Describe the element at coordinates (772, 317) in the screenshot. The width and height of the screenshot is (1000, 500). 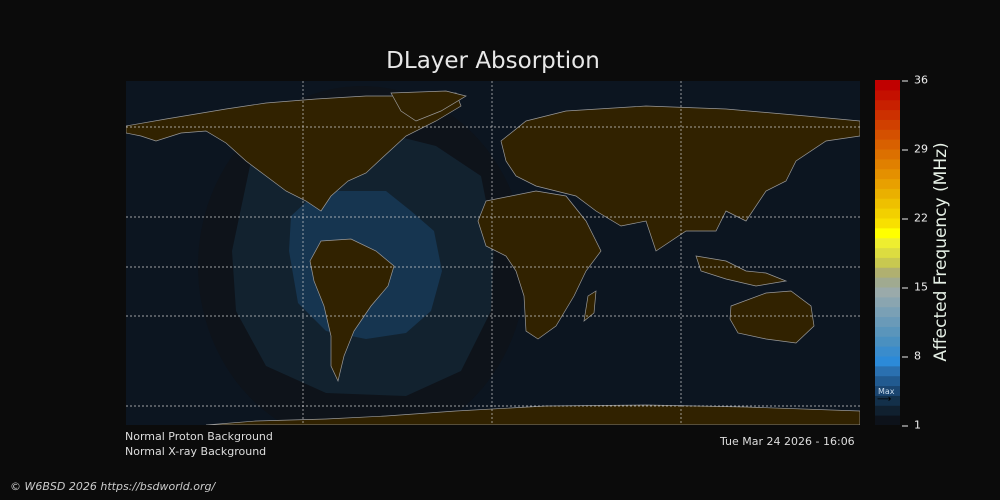
I see `australia` at that location.